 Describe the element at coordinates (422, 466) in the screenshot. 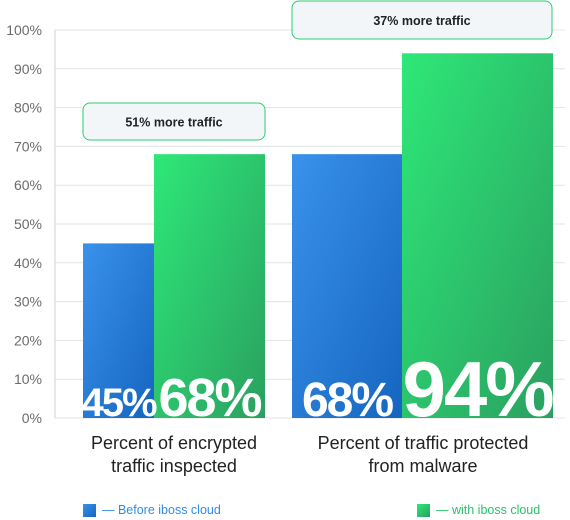

I see `category-label: from malware` at that location.